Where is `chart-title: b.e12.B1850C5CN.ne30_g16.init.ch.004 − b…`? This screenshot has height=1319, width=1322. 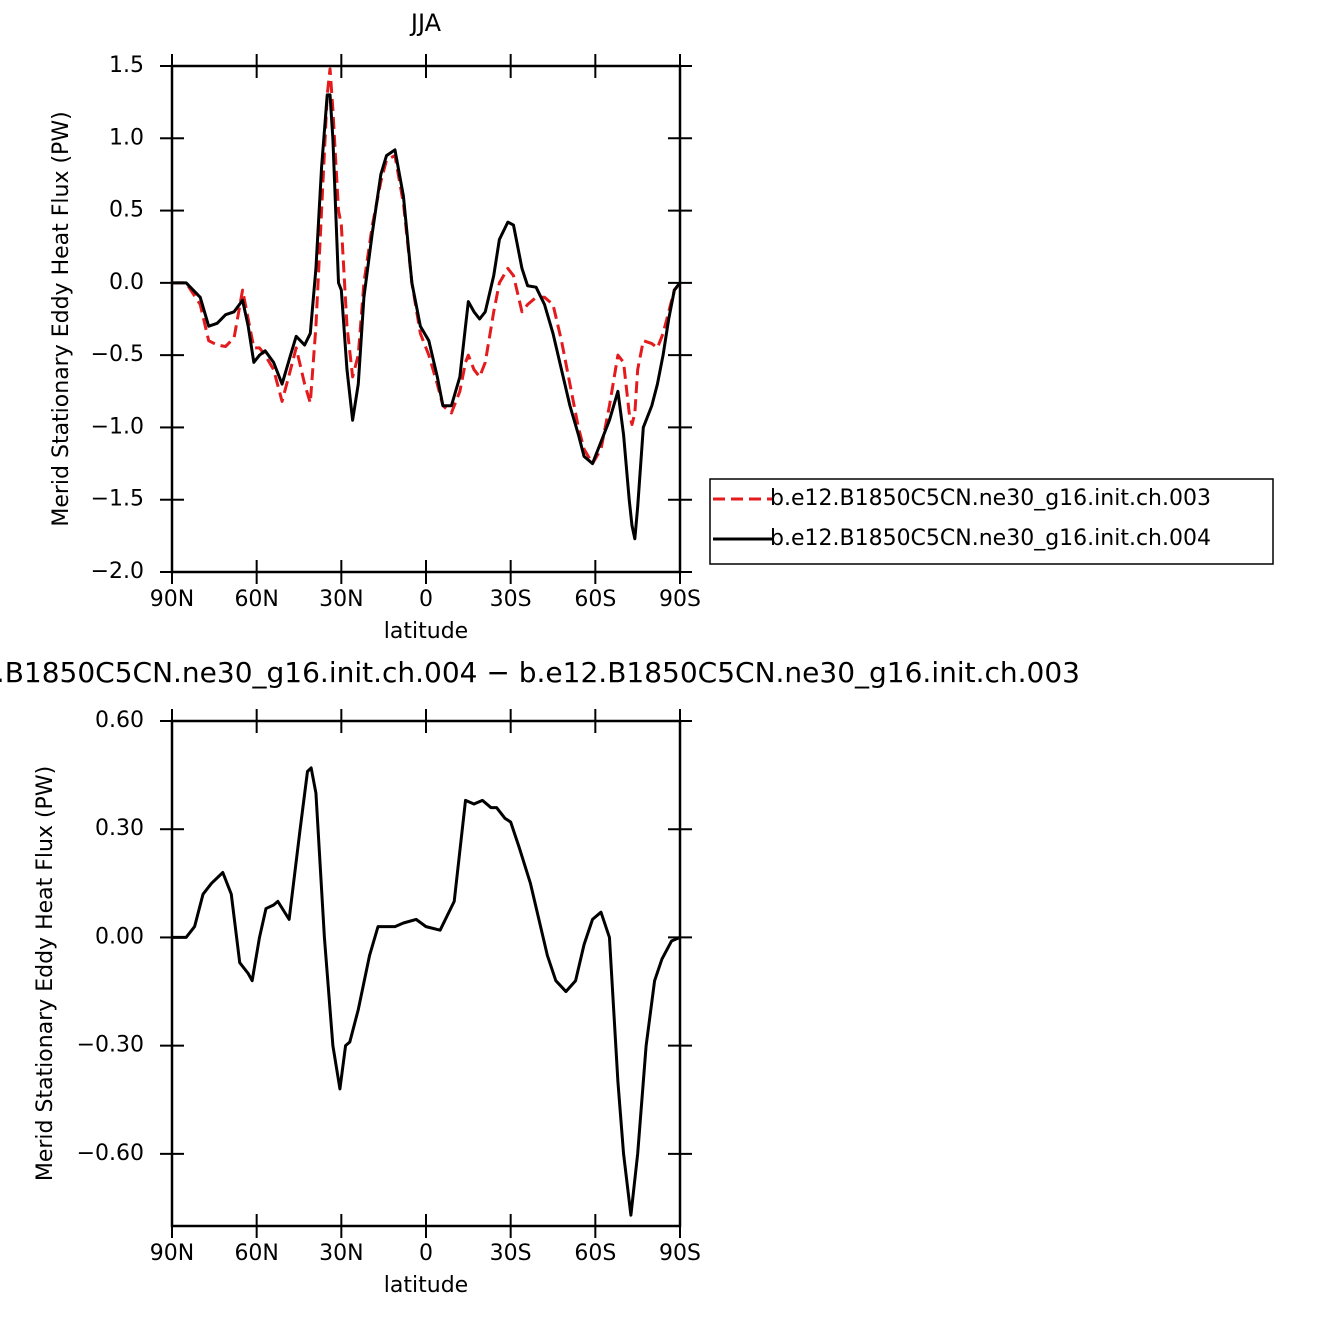 chart-title: b.e12.B1850C5CN.ne30_g16.init.ch.004 − b… is located at coordinates (540, 672).